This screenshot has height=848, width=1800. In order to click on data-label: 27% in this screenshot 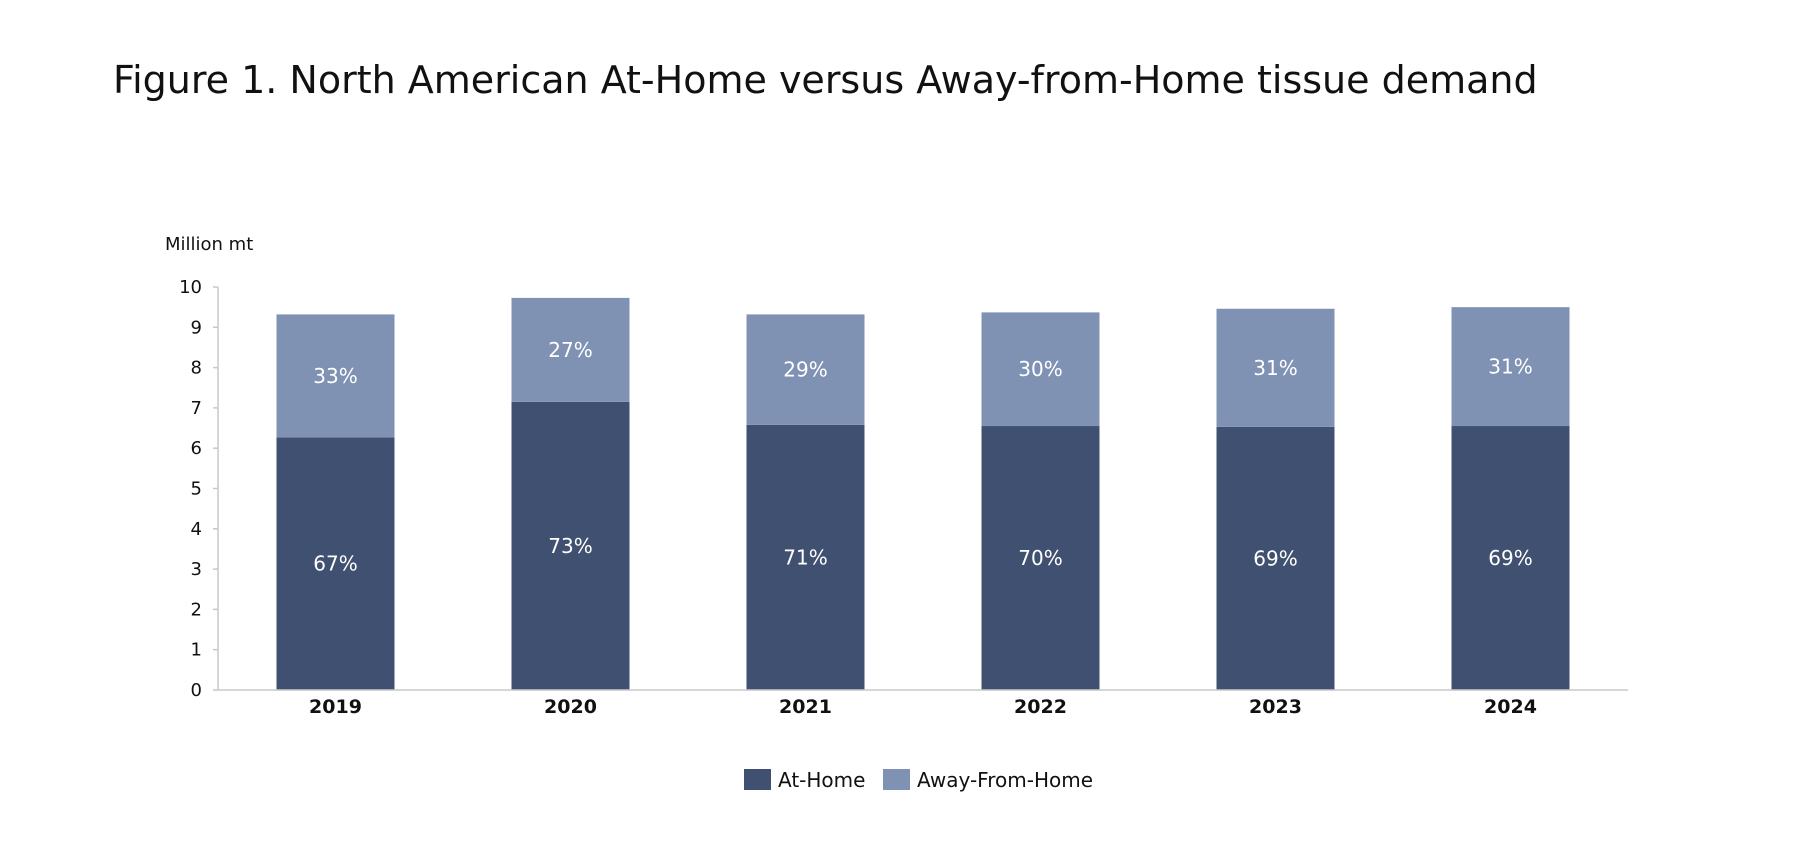, I will do `click(570, 350)`.